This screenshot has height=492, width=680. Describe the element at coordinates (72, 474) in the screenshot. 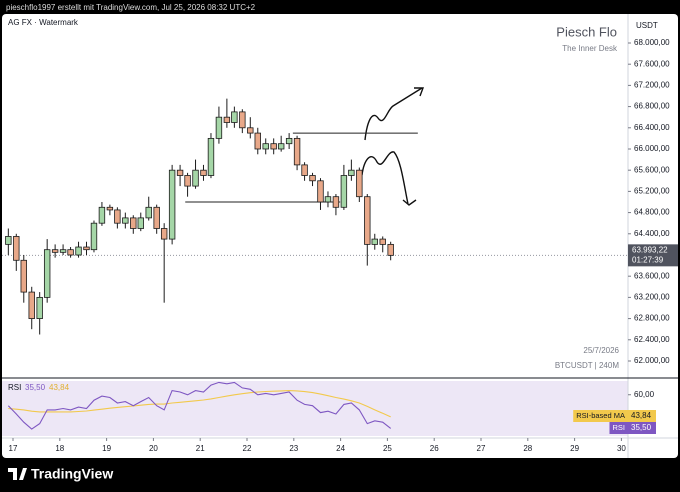

I see `logo-text: TradingView` at that location.